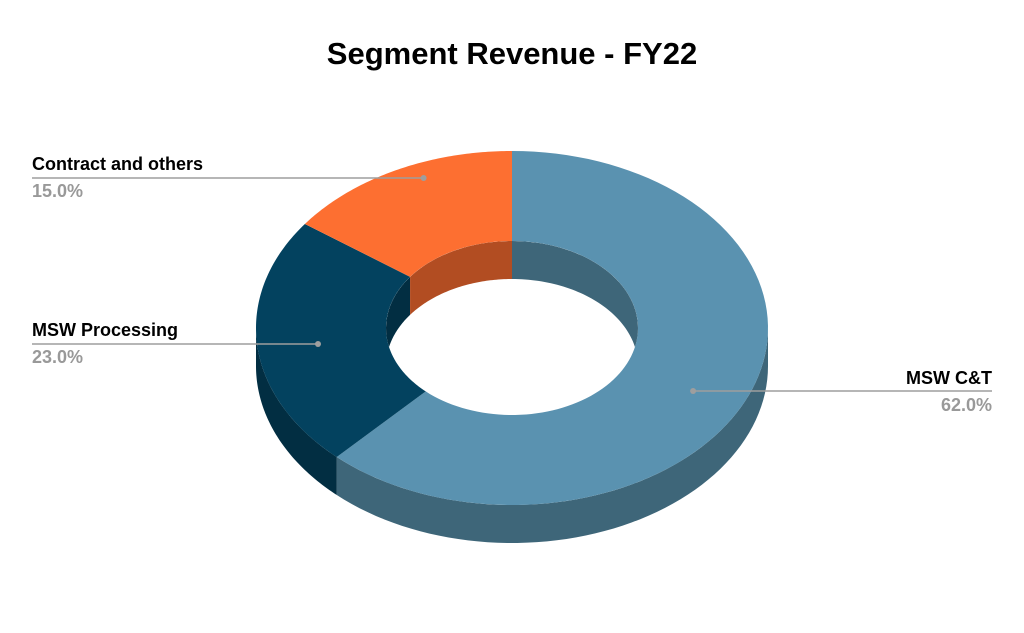 This screenshot has height=633, width=1024. Describe the element at coordinates (341, 340) in the screenshot. I see `slice-msw-processing` at that location.